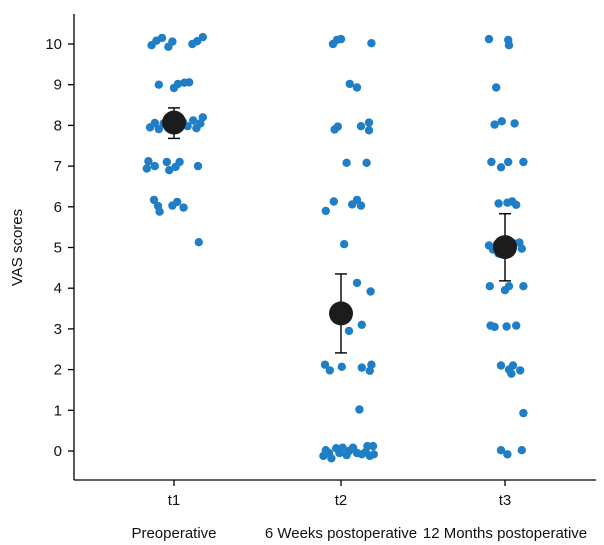  I want to click on y-tick-label: 6, so click(58, 207).